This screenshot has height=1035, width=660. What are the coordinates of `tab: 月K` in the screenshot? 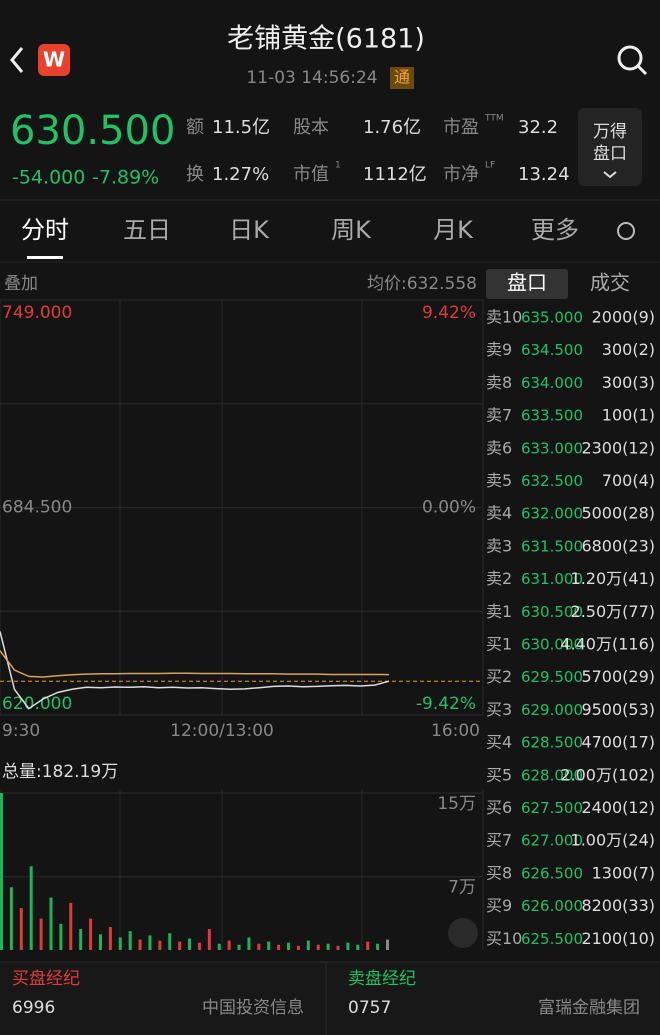 It's located at (453, 230).